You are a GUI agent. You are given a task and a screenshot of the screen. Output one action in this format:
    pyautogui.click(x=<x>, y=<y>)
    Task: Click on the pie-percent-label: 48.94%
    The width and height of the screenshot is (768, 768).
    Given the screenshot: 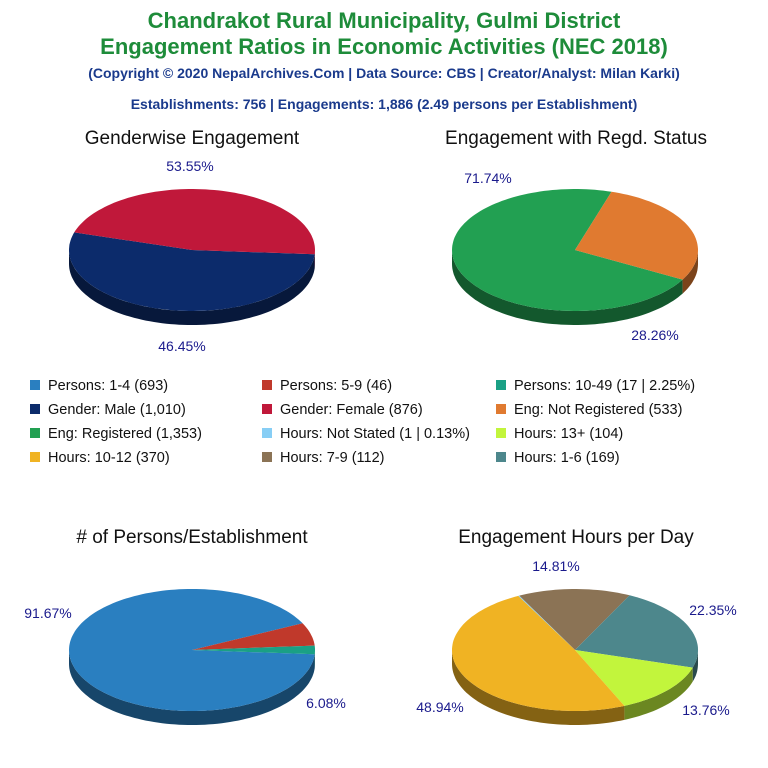 What is the action you would take?
    pyautogui.click(x=439, y=707)
    